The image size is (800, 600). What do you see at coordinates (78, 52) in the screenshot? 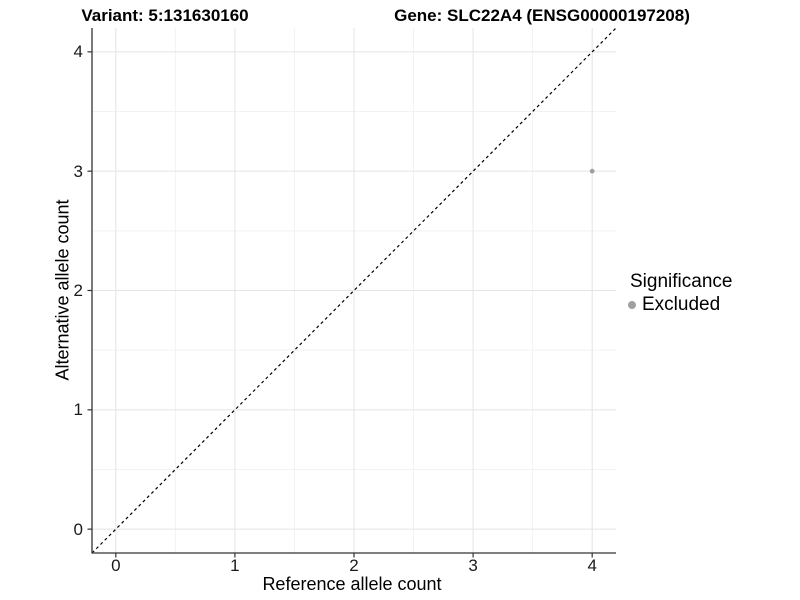
I see `y-tick-label: 4` at bounding box center [78, 52].